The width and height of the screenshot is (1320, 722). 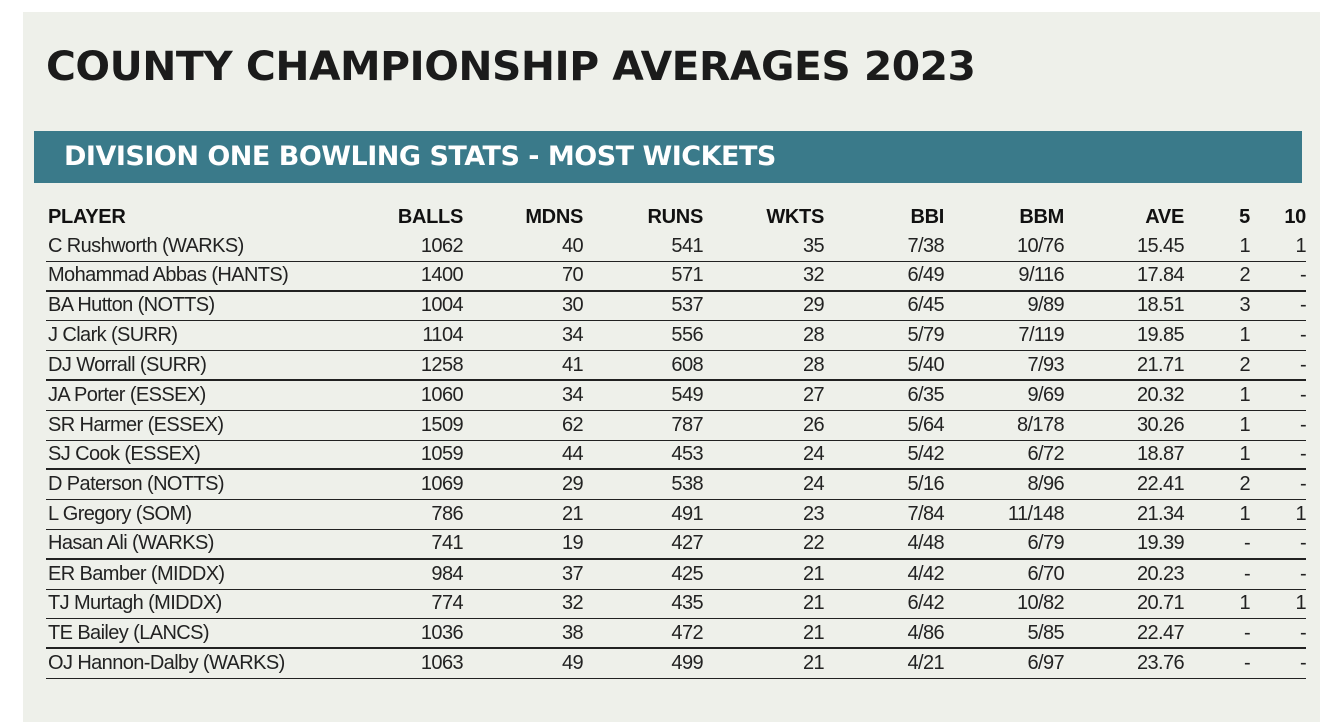 I want to click on cell-mdns: 21, so click(x=572, y=514).